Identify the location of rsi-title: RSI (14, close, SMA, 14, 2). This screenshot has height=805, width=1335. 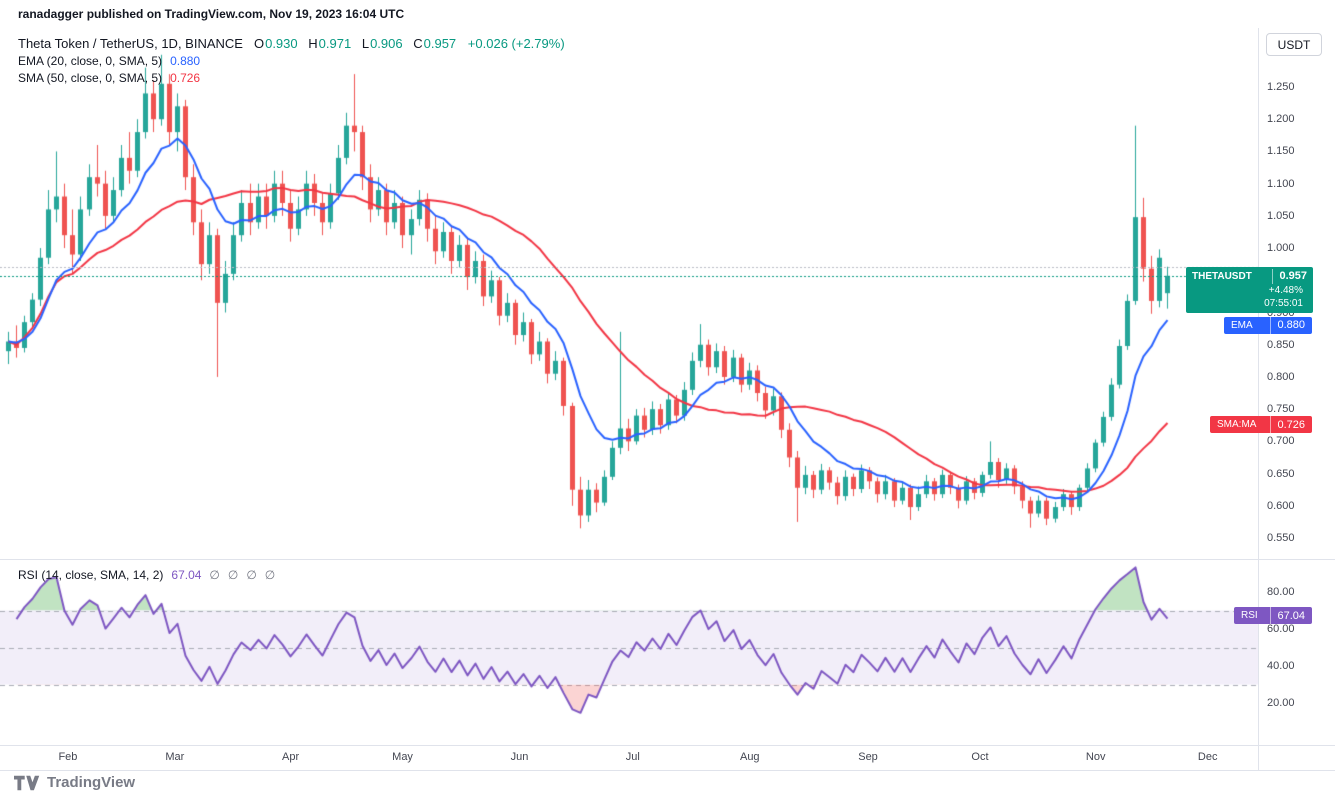
(91, 575).